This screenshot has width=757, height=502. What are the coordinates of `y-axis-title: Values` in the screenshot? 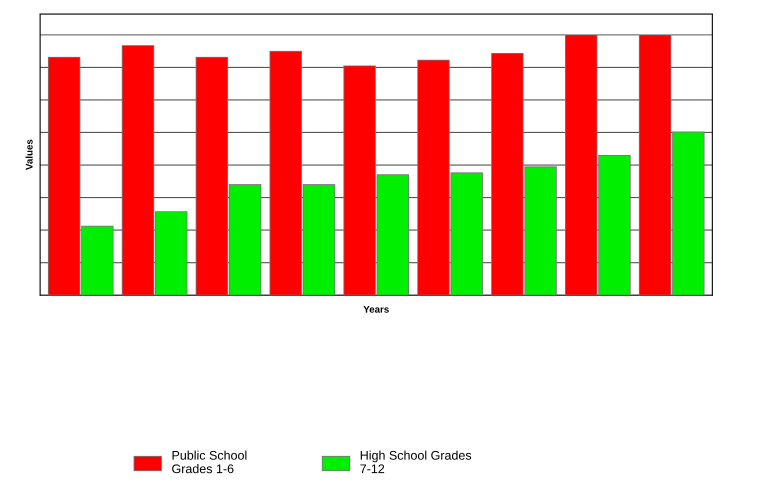 It's located at (29, 155).